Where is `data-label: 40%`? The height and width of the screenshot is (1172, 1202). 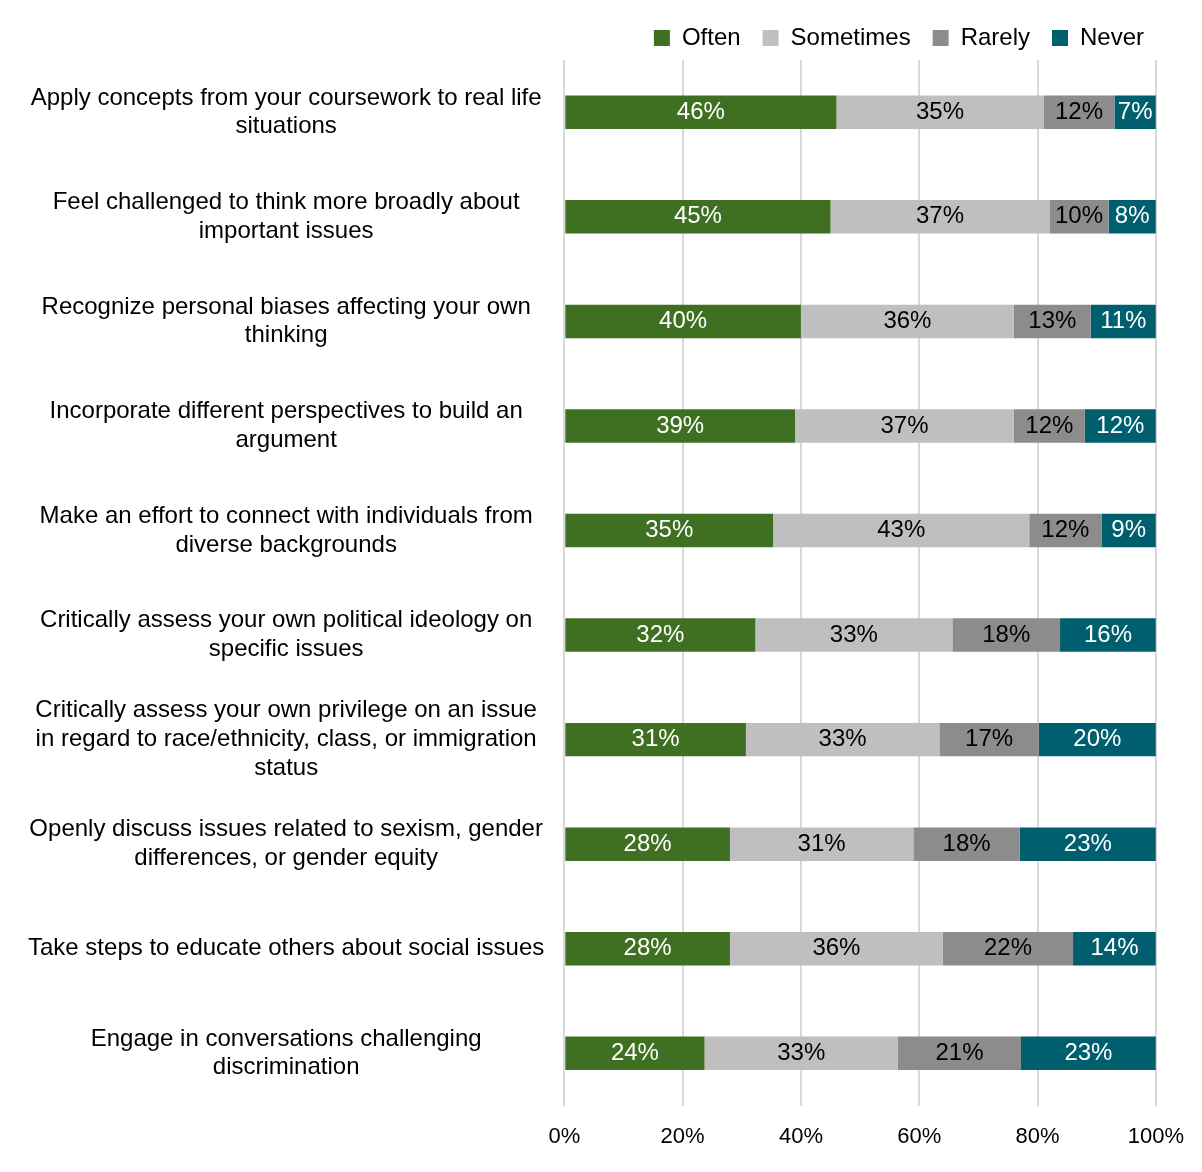 data-label: 40% is located at coordinates (683, 320).